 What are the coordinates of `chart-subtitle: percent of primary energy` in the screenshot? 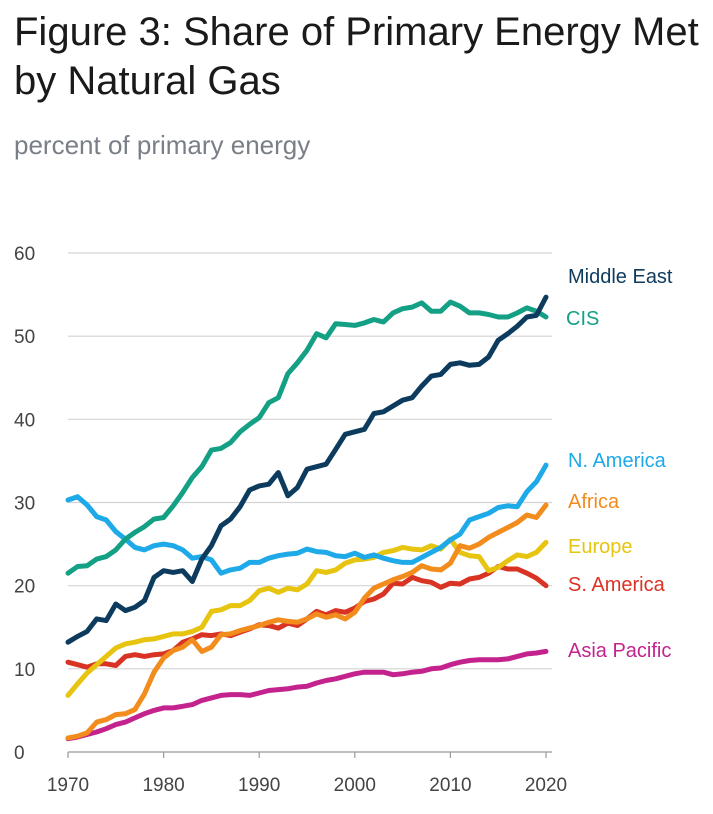 It's located at (162, 145).